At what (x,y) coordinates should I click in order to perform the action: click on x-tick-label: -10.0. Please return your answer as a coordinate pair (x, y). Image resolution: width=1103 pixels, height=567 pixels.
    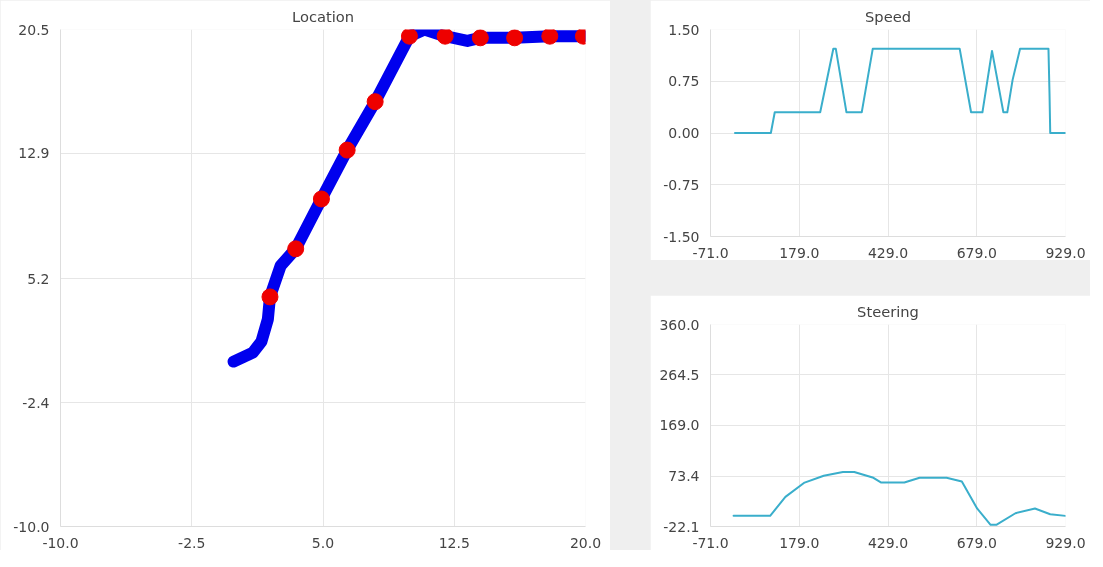
    Looking at the image, I should click on (60, 542).